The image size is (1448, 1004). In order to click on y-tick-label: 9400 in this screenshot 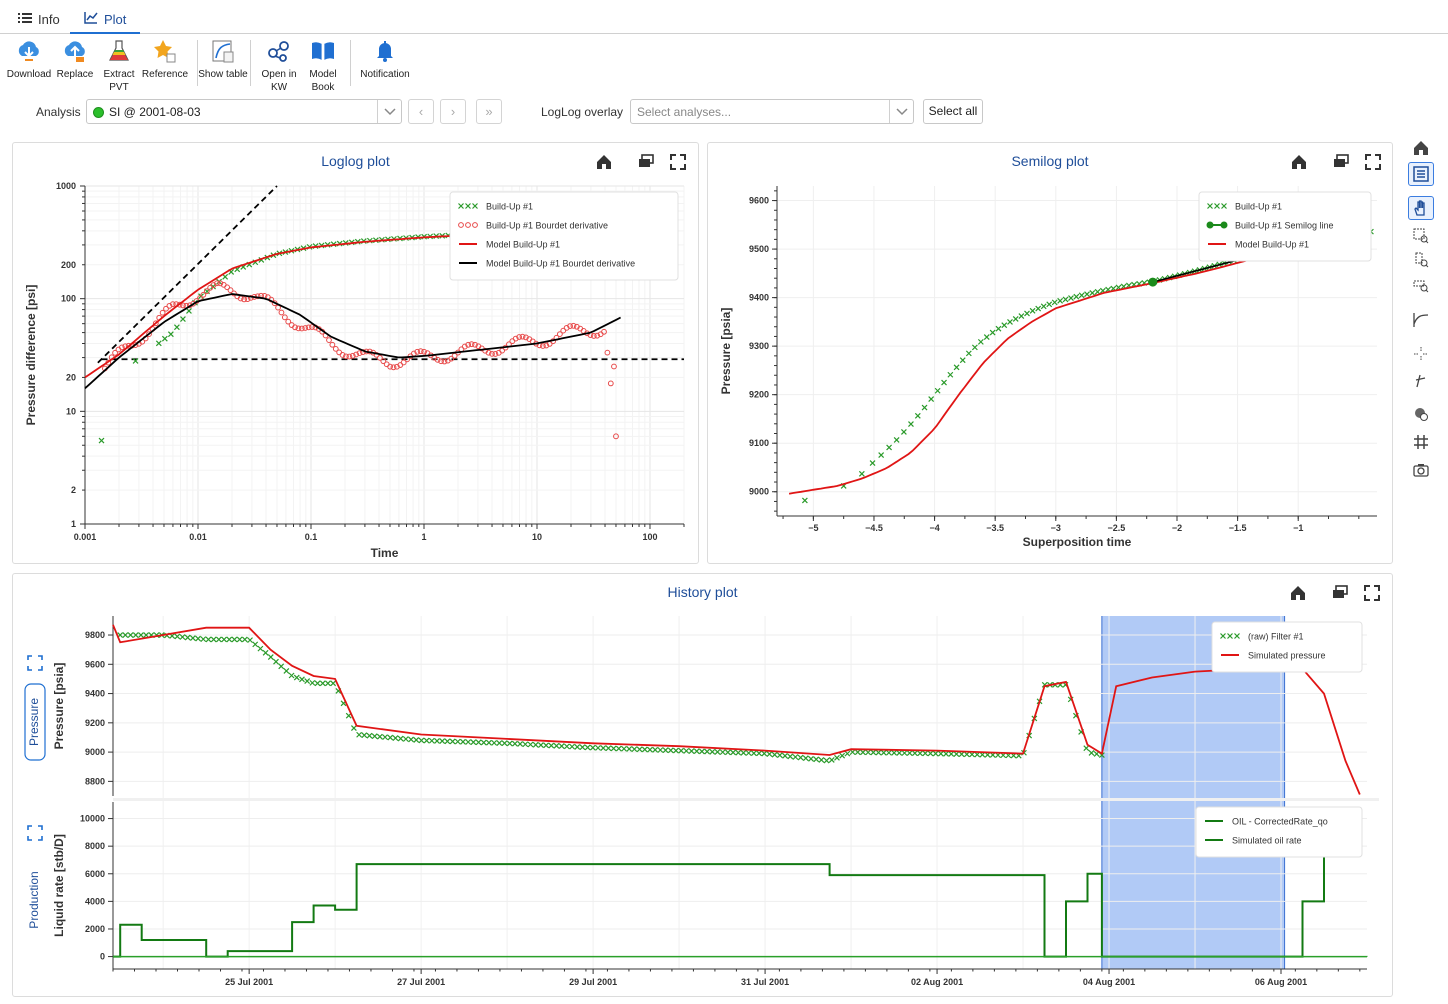, I will do `click(95, 694)`.